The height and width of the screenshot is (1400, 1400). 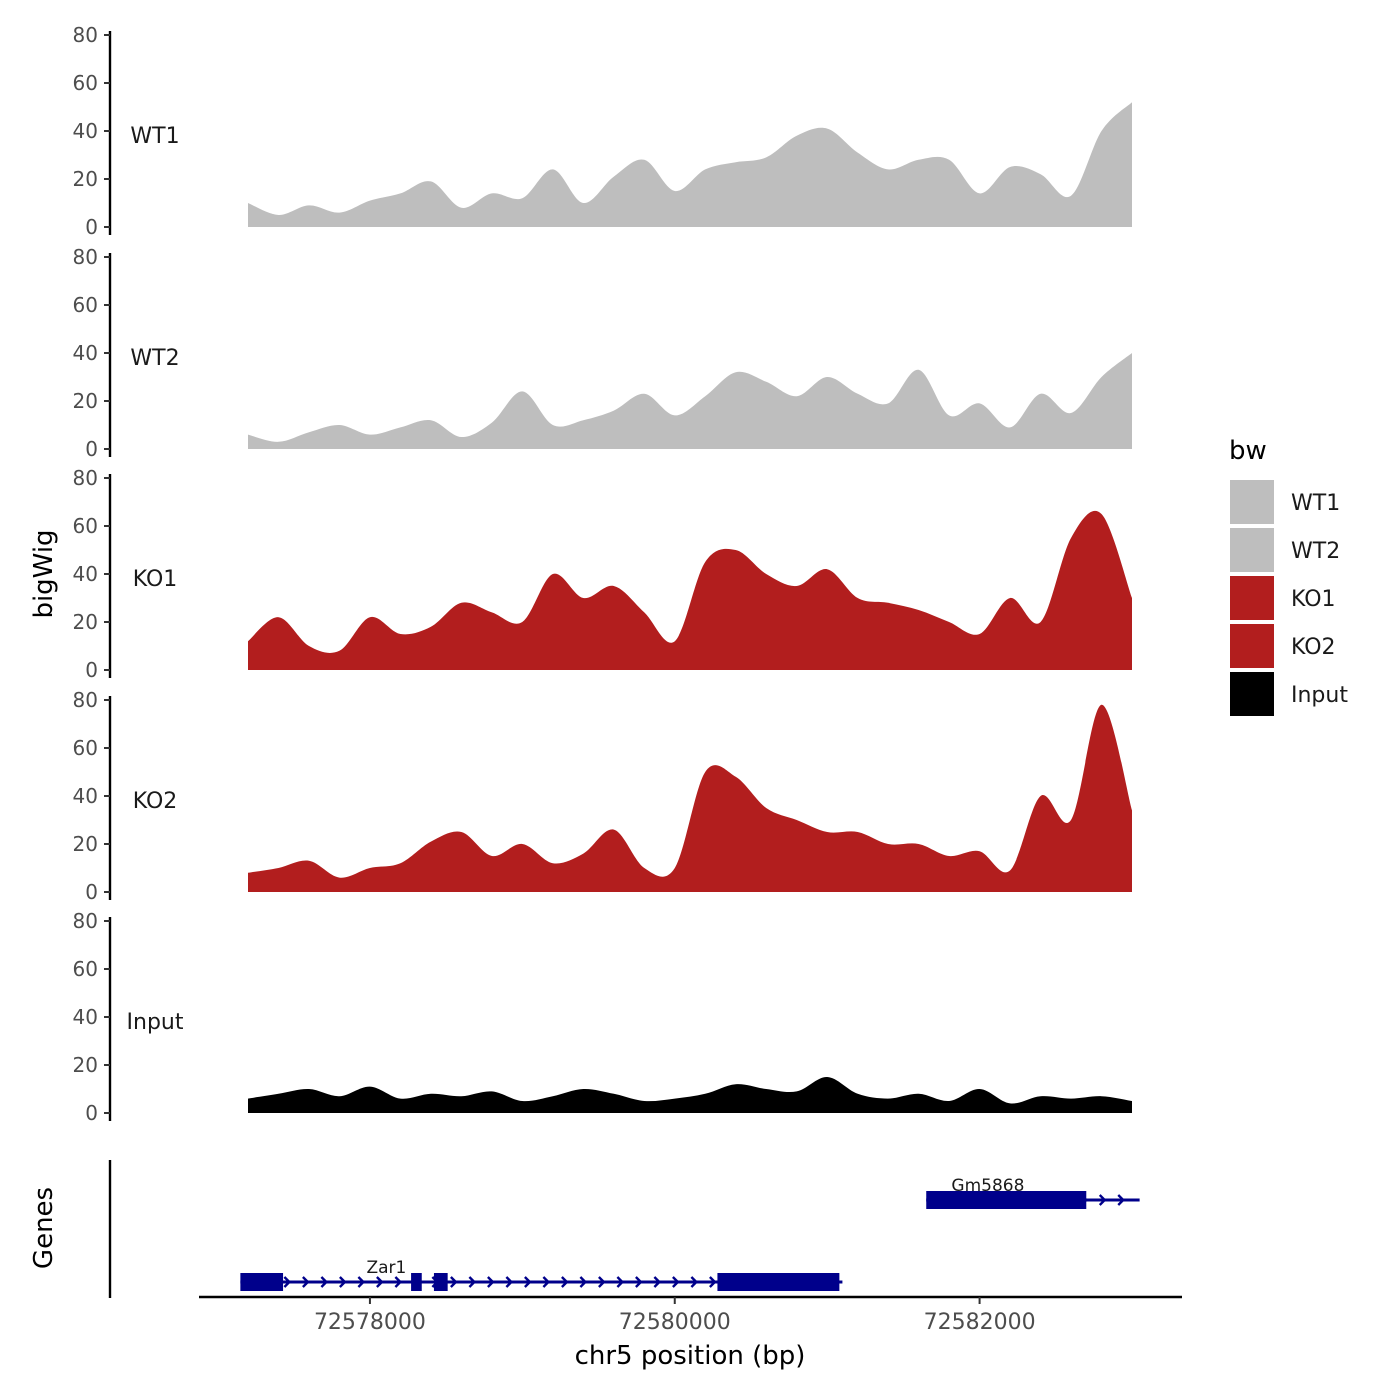 What do you see at coordinates (690, 590) in the screenshot?
I see `signal-area-ko1` at bounding box center [690, 590].